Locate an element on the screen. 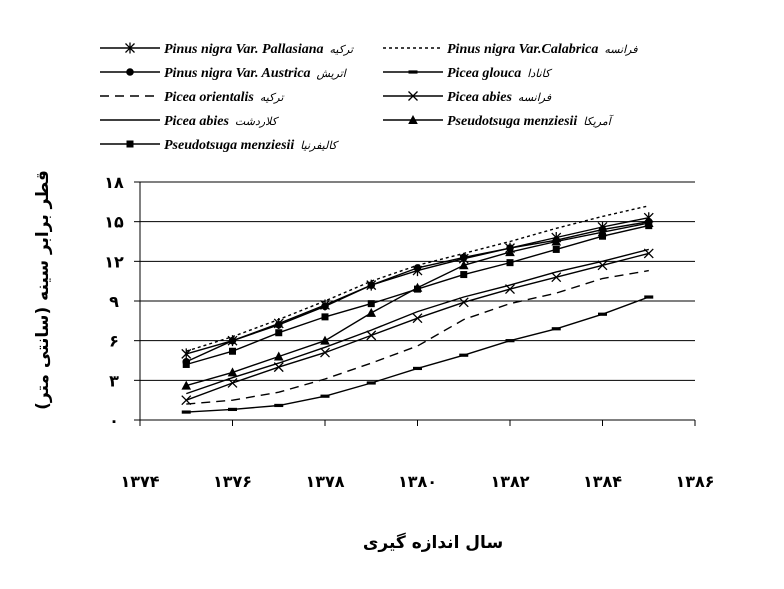 The image size is (784, 589). x-tick-label: ۱۳۸۲ is located at coordinates (509, 481).